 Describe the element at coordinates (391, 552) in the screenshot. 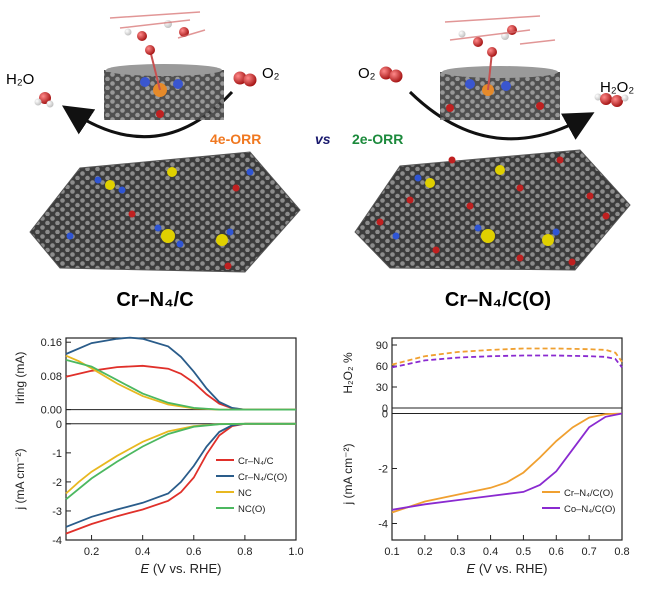

I see `x-tick-label: 0.1` at that location.